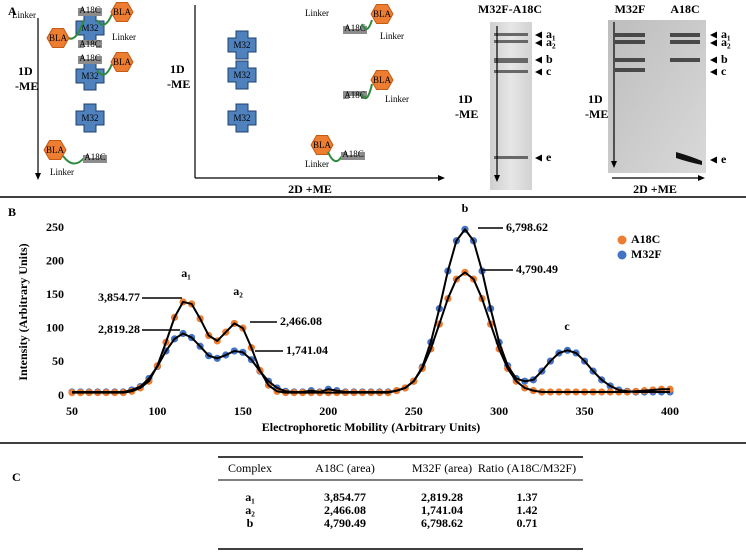  Describe the element at coordinates (250, 497) in the screenshot. I see `table-cell: a₁` at that location.